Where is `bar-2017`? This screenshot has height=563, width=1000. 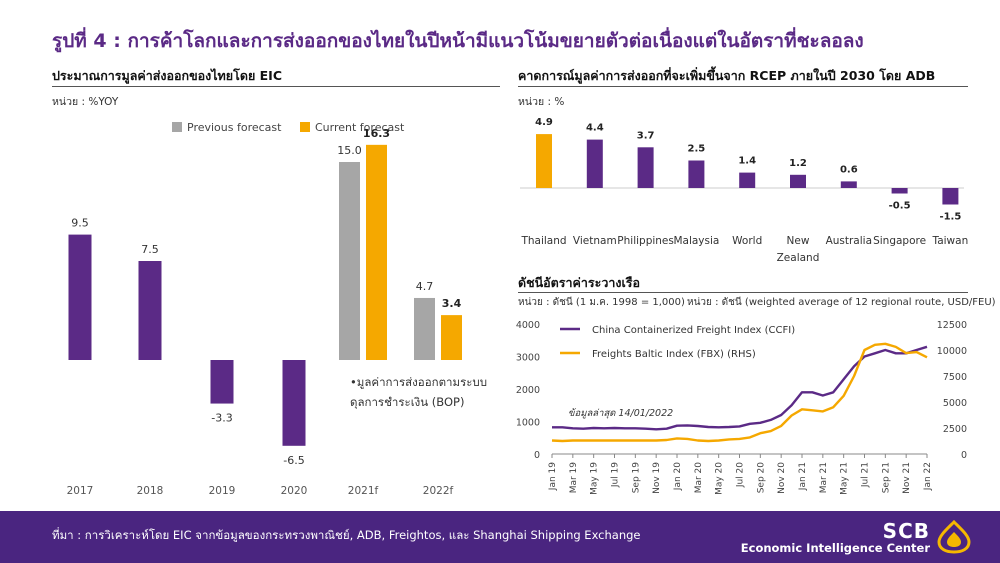
bar-2017 is located at coordinates (80, 297).